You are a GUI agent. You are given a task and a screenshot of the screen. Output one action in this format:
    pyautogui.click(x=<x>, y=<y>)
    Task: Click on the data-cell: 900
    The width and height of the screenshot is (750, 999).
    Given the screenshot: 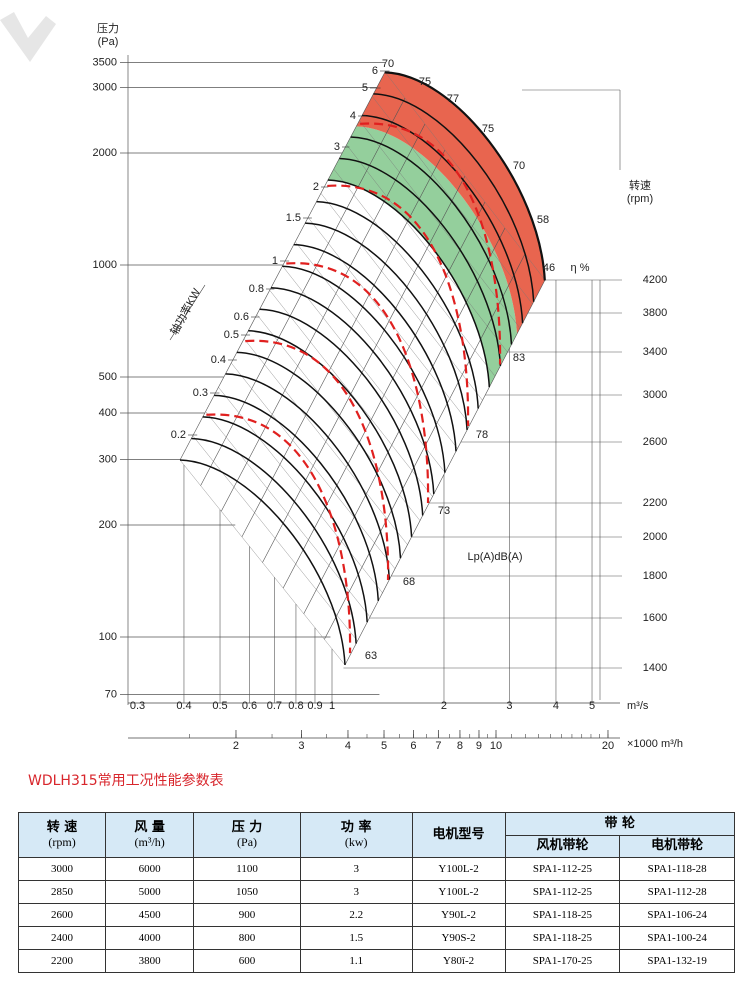 What is the action you would take?
    pyautogui.click(x=247, y=915)
    